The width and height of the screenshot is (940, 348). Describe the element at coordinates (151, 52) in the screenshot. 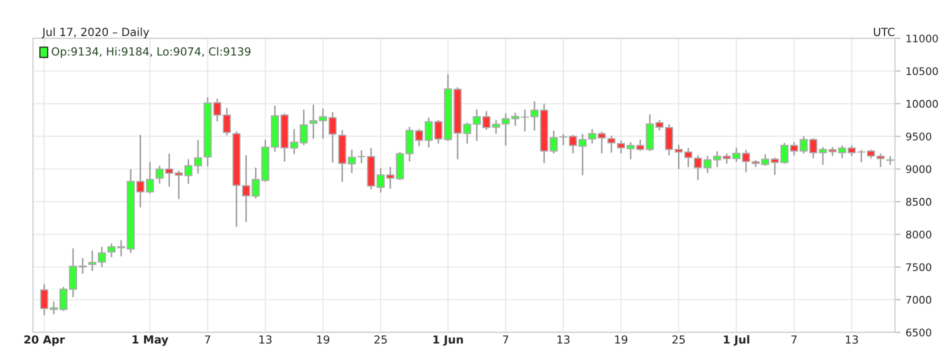

I see `annotation: Op:9134, Hi:9184, Lo:9074, Cl:9139` at that location.